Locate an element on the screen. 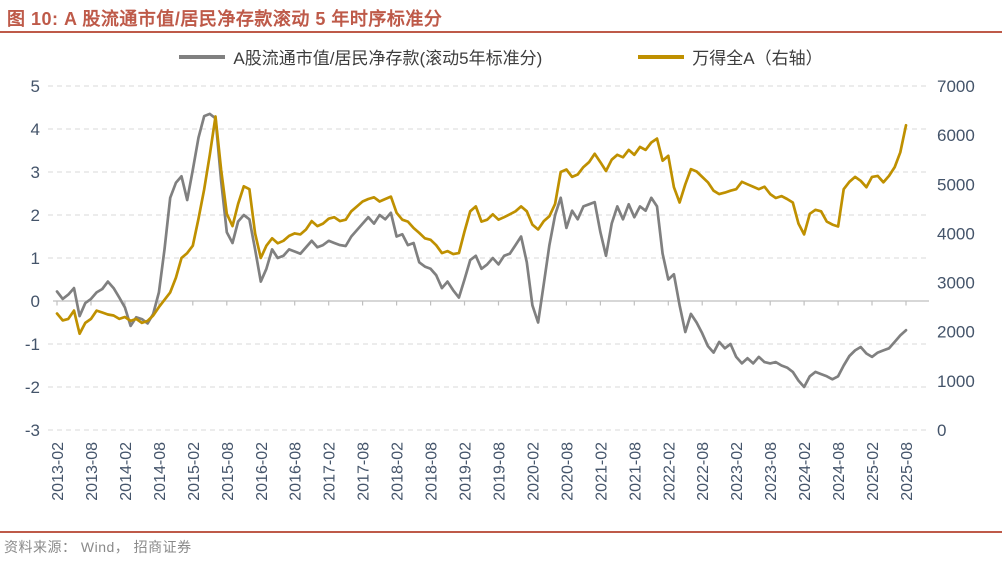 The image size is (1002, 563). legend-label-windallA: 万得全A（右轴） is located at coordinates (757, 58).